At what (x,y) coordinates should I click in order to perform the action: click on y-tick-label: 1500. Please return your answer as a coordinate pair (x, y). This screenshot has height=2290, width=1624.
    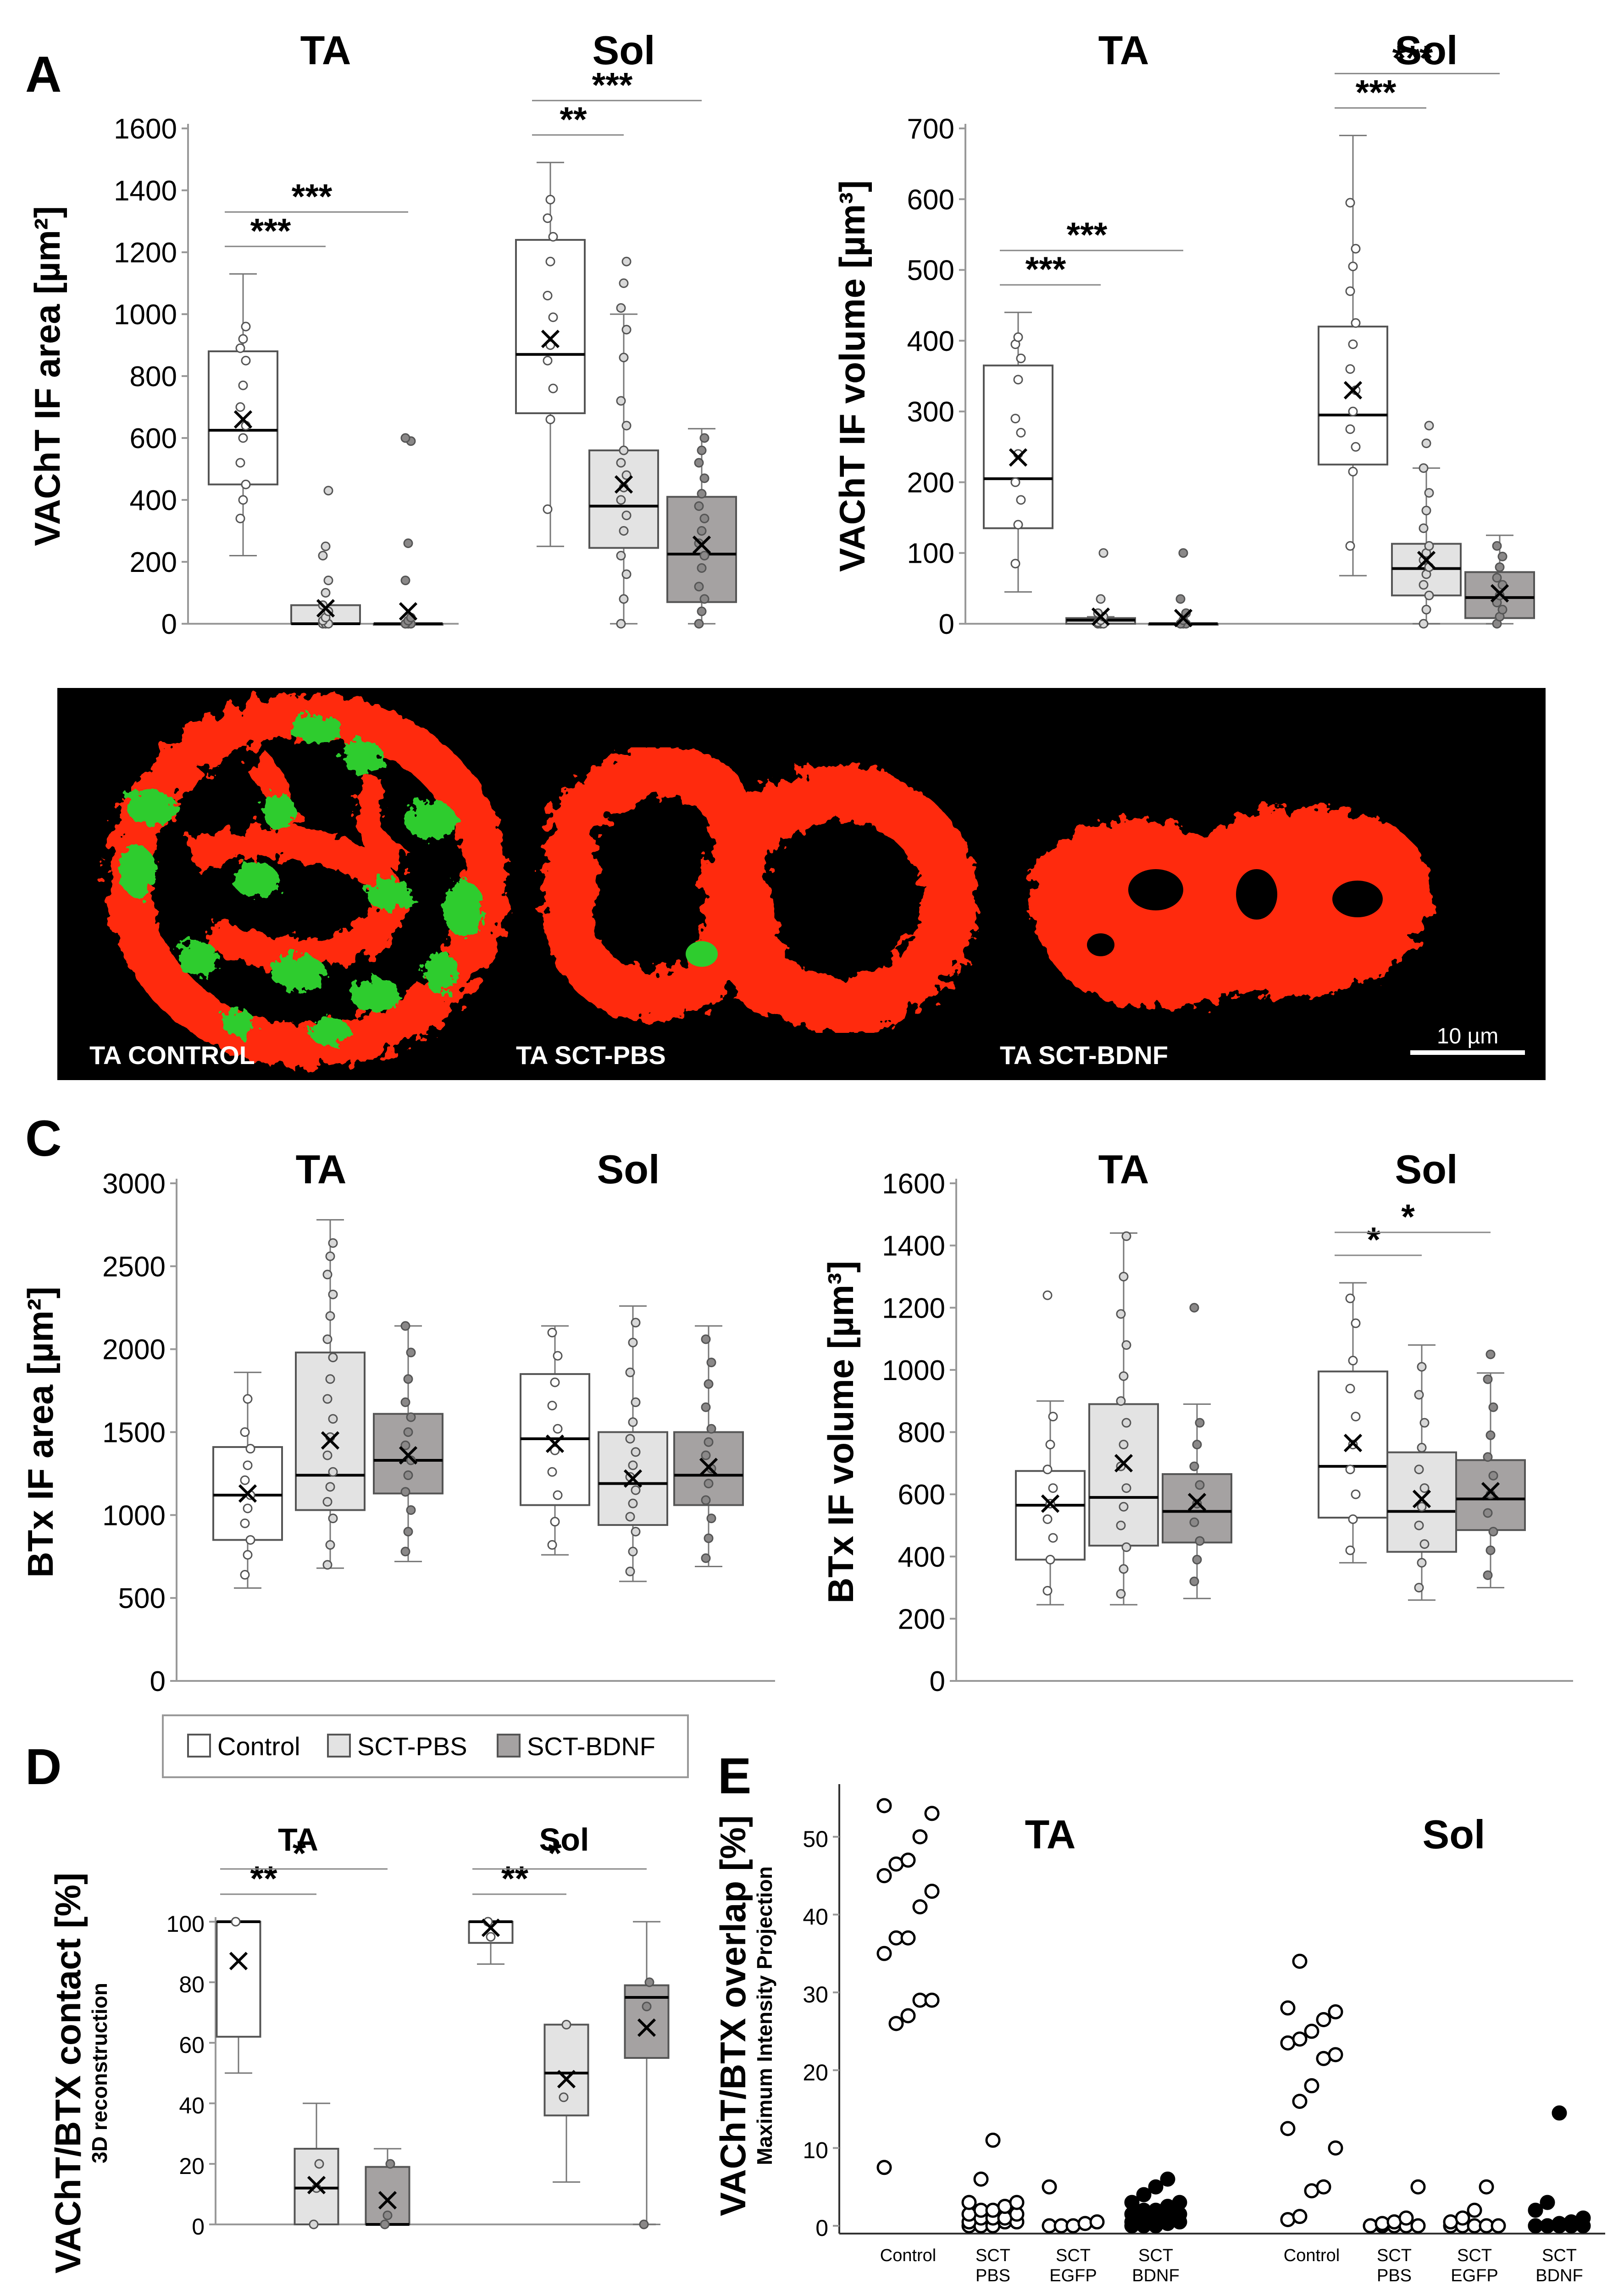
    Looking at the image, I should click on (134, 1433).